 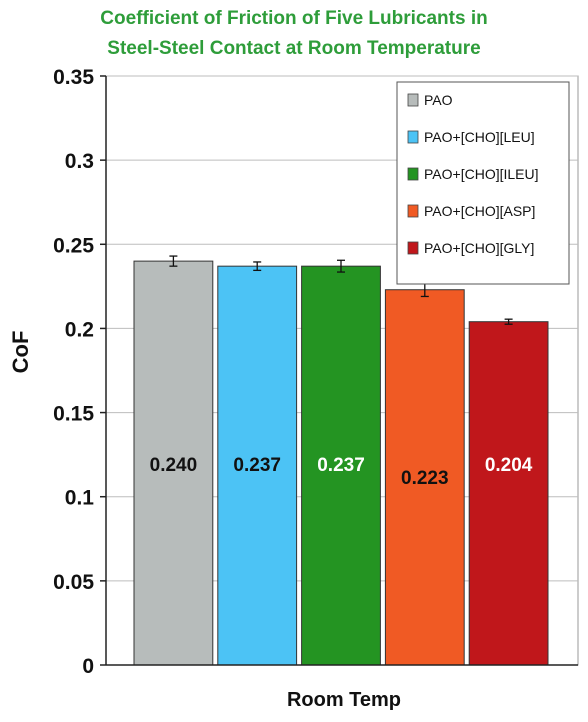 What do you see at coordinates (73, 77) in the screenshot?
I see `y-tick-label: 0.35` at bounding box center [73, 77].